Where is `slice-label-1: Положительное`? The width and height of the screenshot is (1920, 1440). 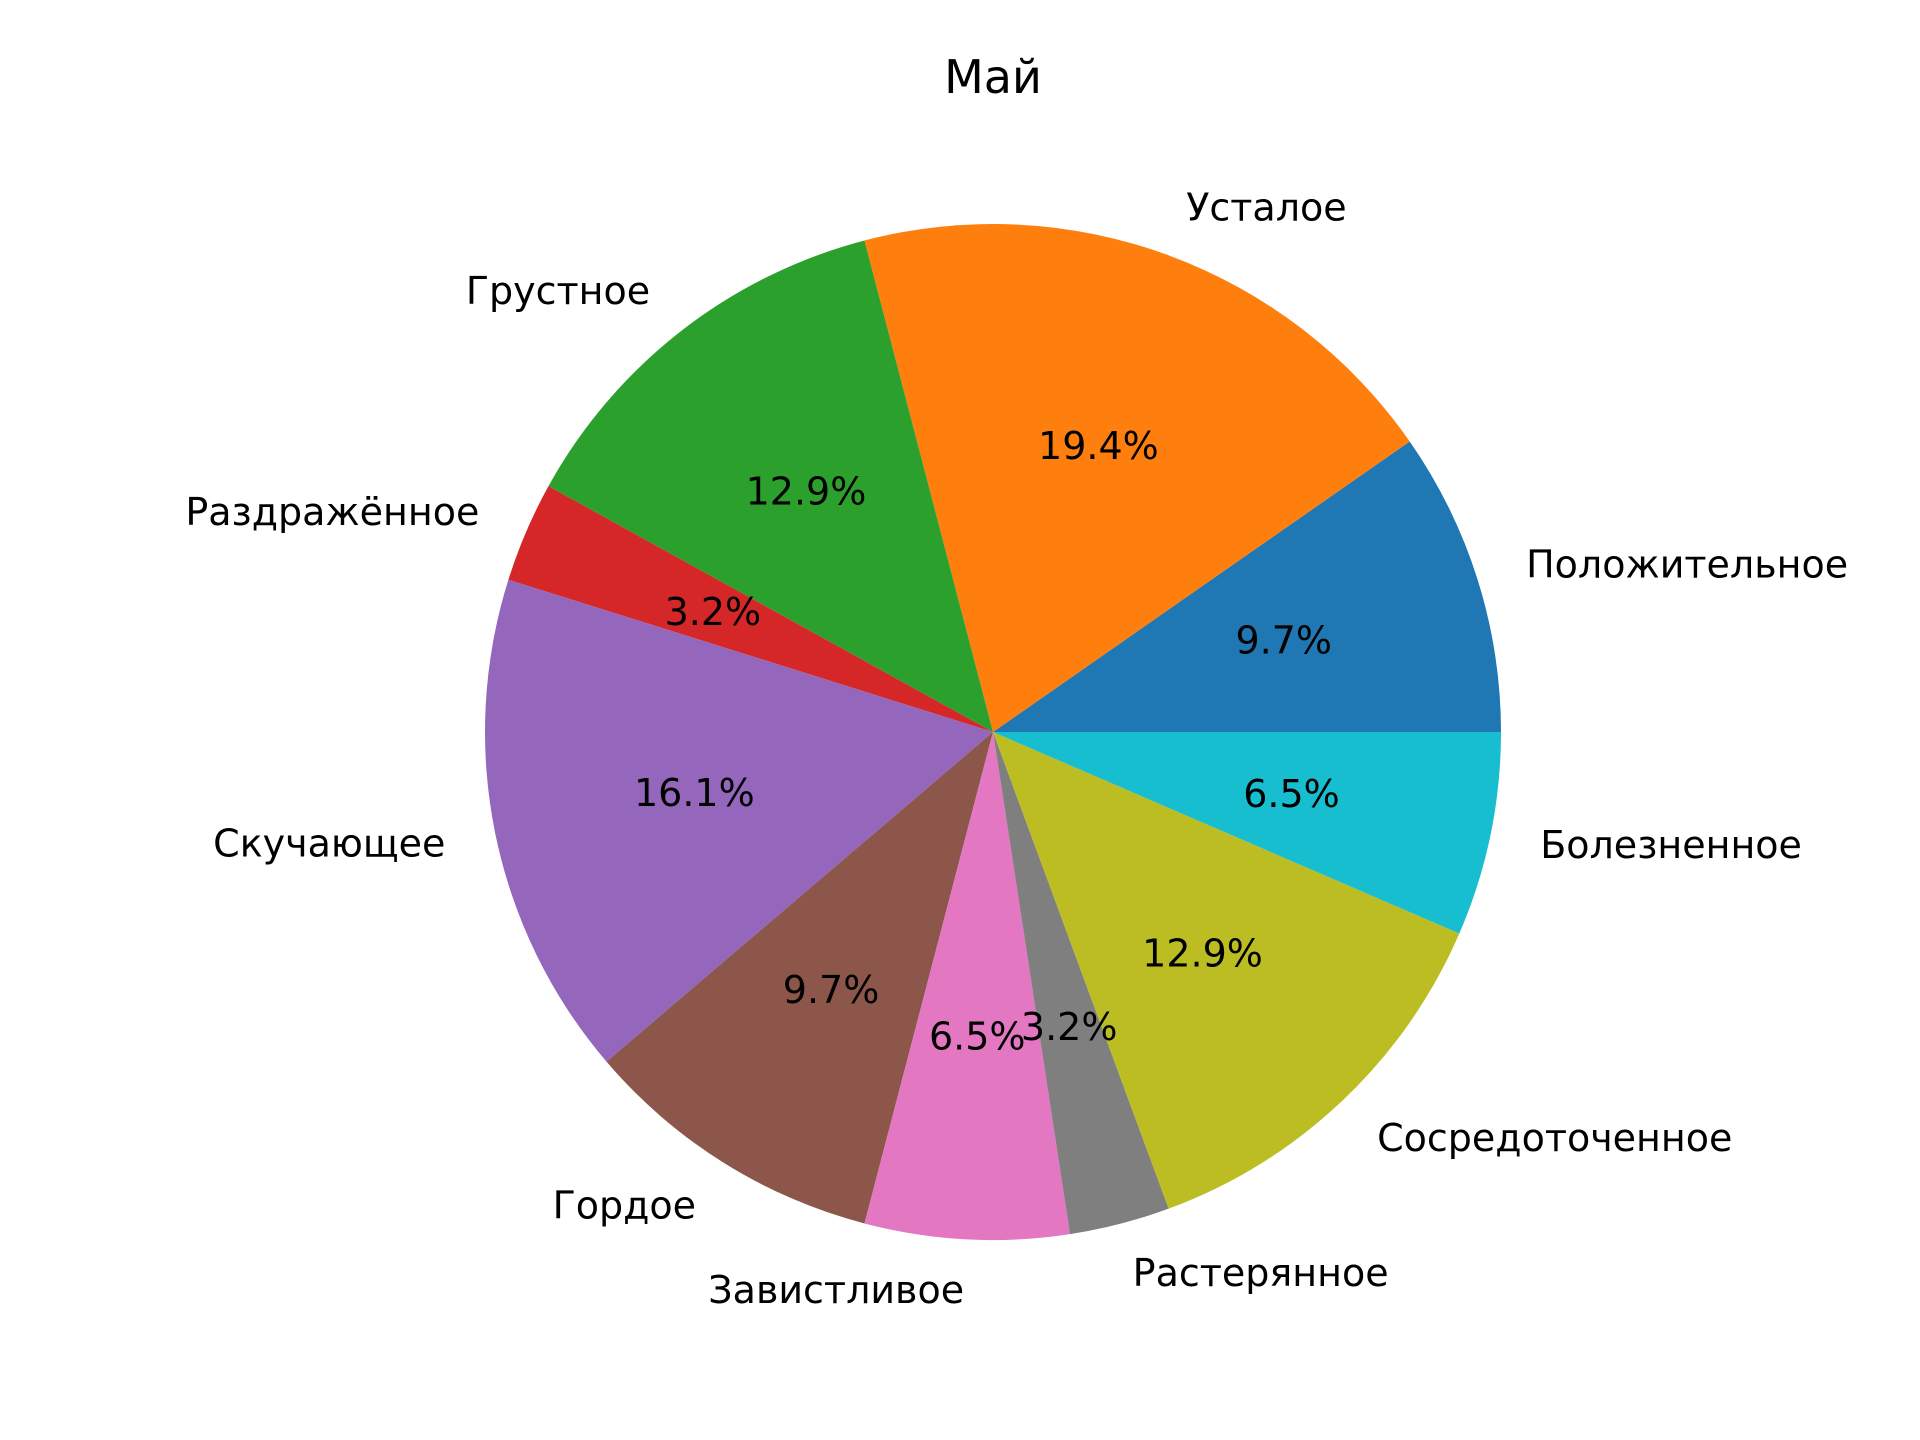
slice-label-1: Положительное is located at coordinates (1687, 565).